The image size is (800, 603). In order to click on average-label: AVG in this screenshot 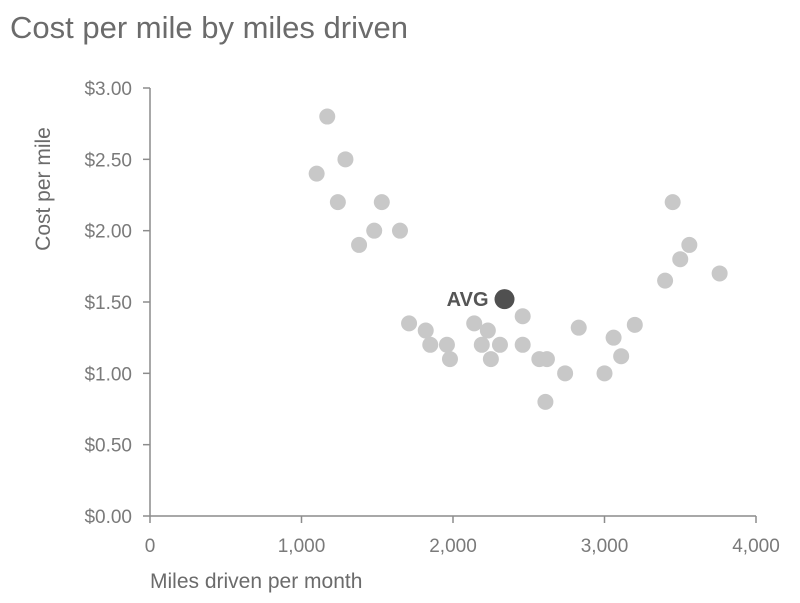, I will do `click(468, 300)`.